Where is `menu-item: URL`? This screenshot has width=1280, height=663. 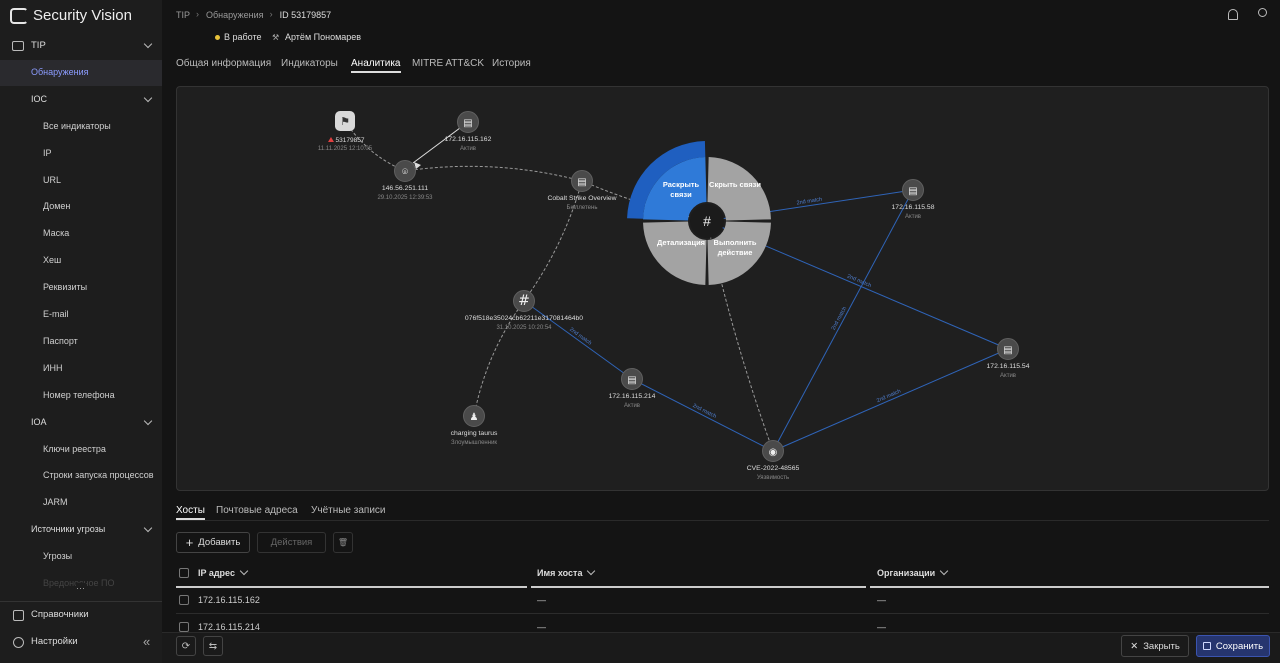
menu-item: URL is located at coordinates (52, 179).